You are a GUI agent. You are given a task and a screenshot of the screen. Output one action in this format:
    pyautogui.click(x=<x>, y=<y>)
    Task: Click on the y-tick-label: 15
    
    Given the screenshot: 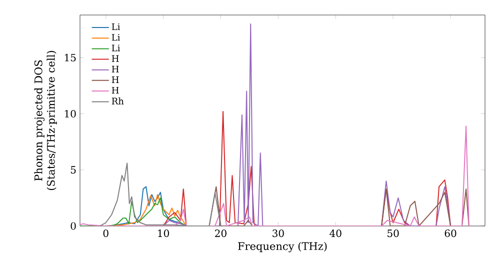 What is the action you would take?
    pyautogui.click(x=70, y=58)
    